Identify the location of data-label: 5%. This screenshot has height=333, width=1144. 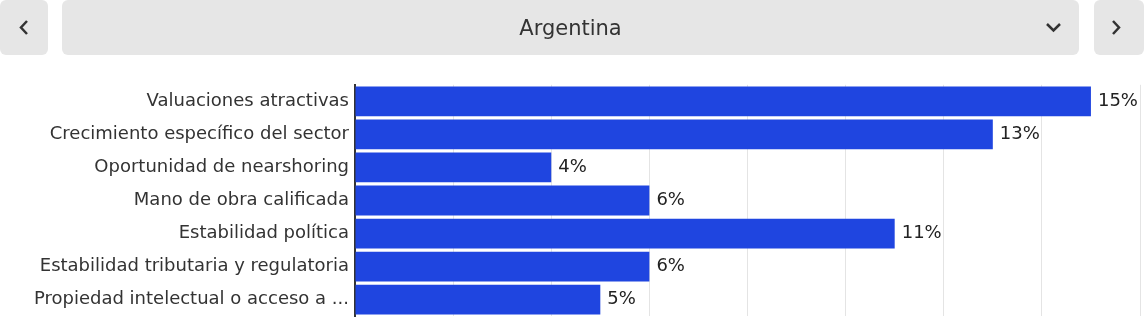
(621, 298).